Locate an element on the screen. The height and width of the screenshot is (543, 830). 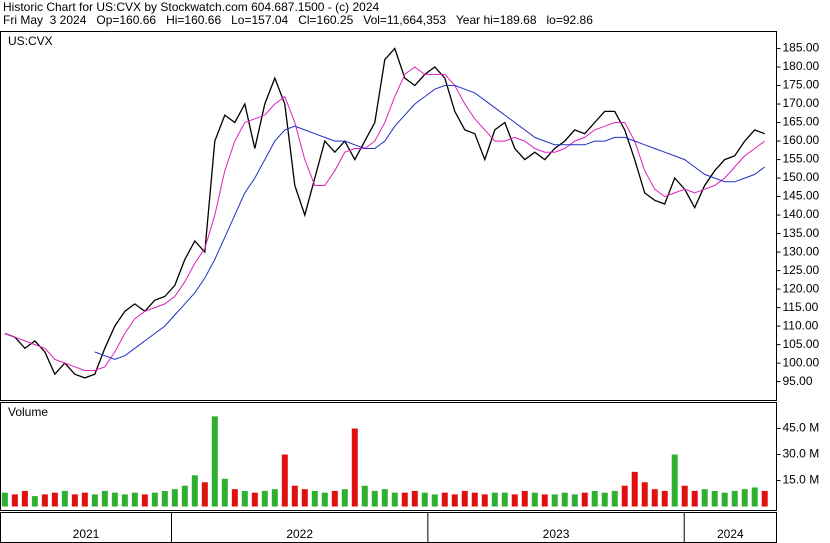
y-tick-label: 120.00 is located at coordinates (801, 288).